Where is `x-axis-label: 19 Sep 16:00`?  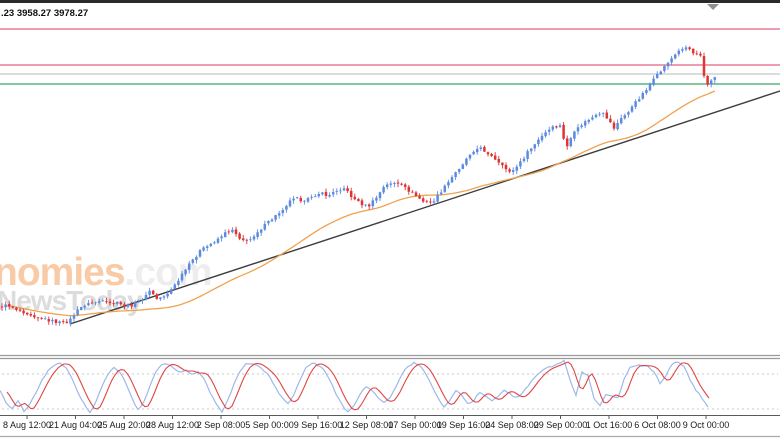
x-axis-label: 19 Sep 16:00 is located at coordinates (464, 425).